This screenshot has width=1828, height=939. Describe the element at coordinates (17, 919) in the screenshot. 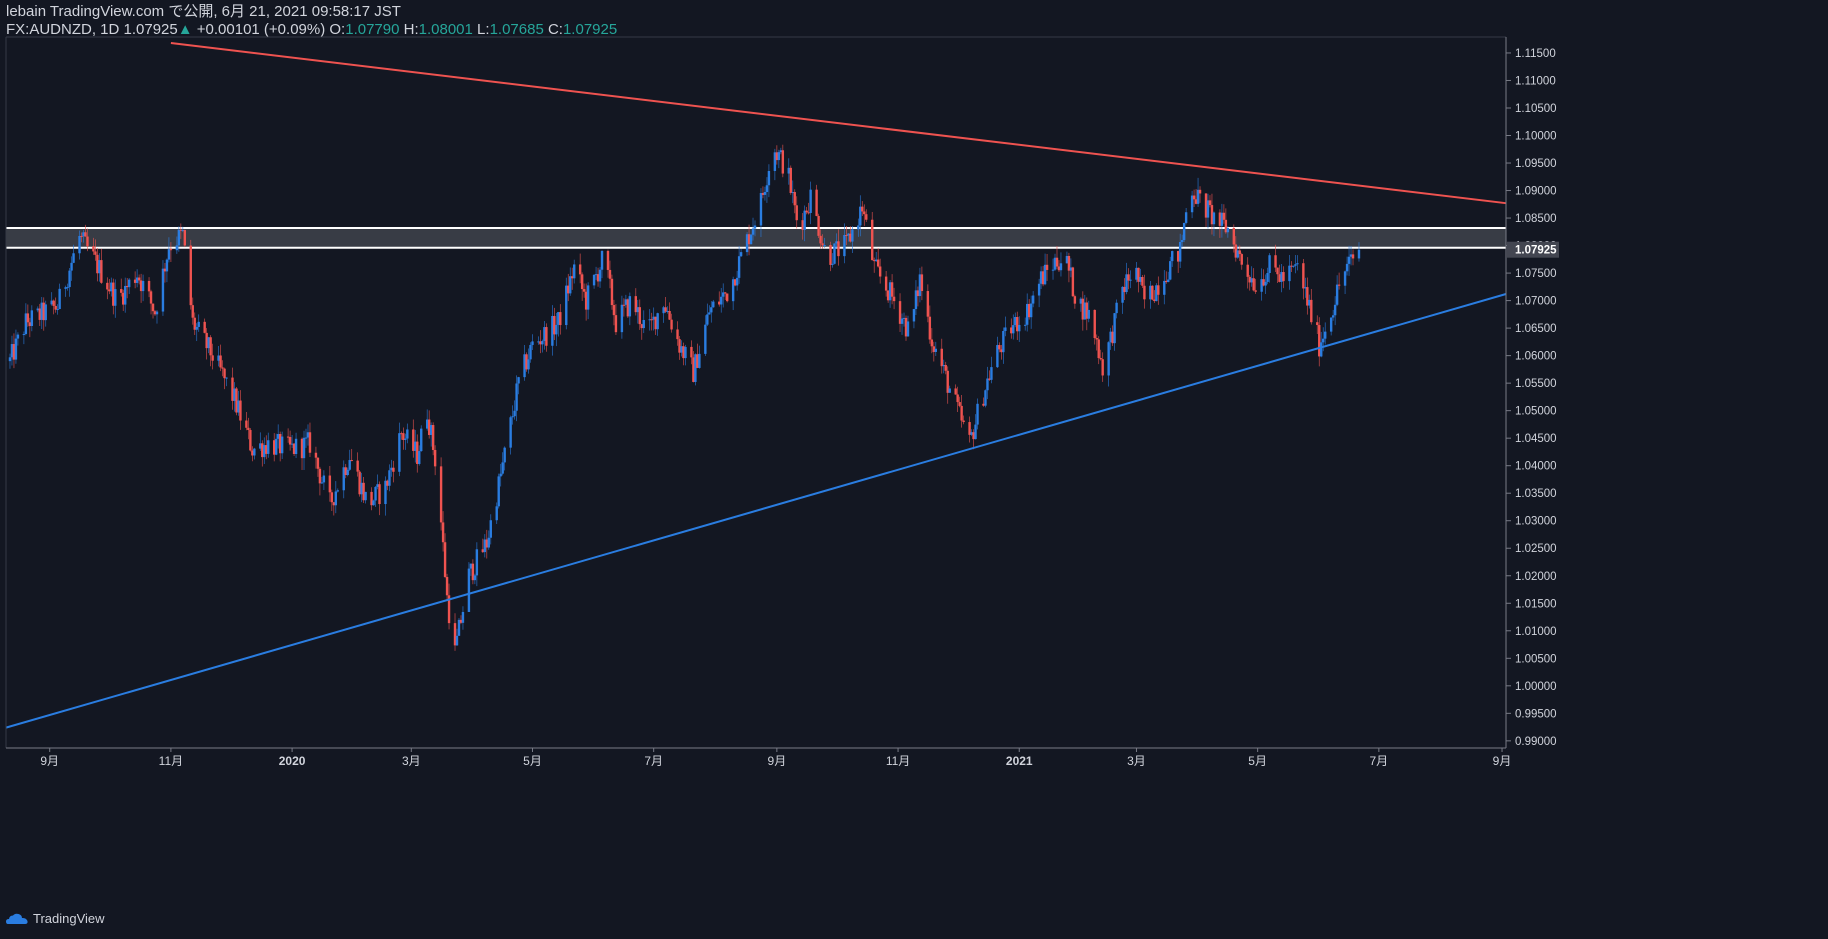

I see `tradingview-cloud-icon` at that location.